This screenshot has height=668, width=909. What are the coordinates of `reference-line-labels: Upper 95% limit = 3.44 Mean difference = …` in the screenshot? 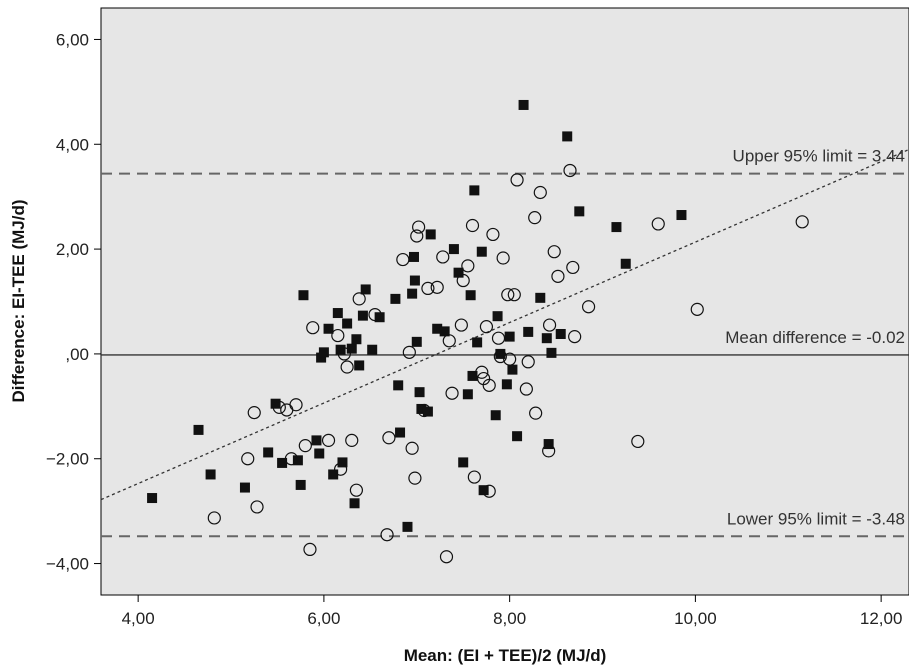 It's located at (815, 338).